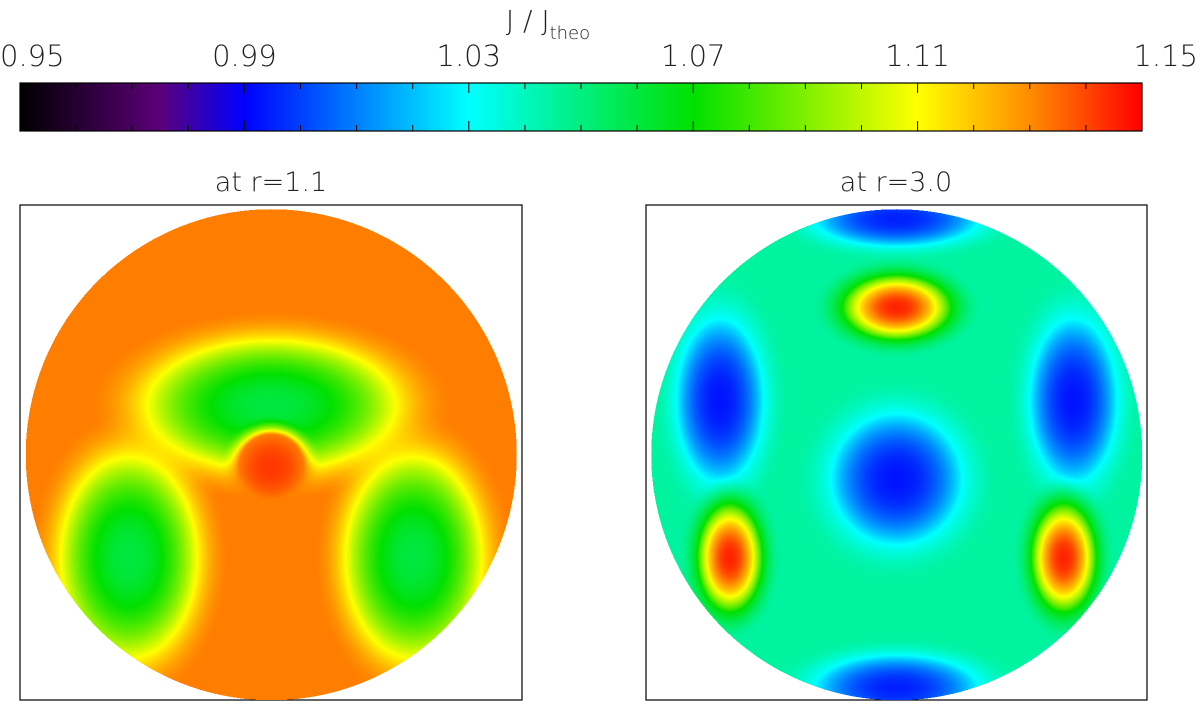 This screenshot has width=1200, height=705. What do you see at coordinates (570, 33) in the screenshot?
I see `colorbar-title-sub: theo` at bounding box center [570, 33].